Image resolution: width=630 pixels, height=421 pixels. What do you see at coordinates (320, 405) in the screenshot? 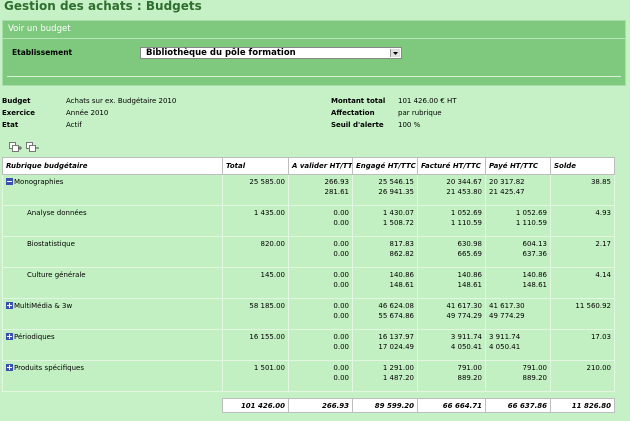
I see `total-a-valider-cell: 266.93` at bounding box center [320, 405].